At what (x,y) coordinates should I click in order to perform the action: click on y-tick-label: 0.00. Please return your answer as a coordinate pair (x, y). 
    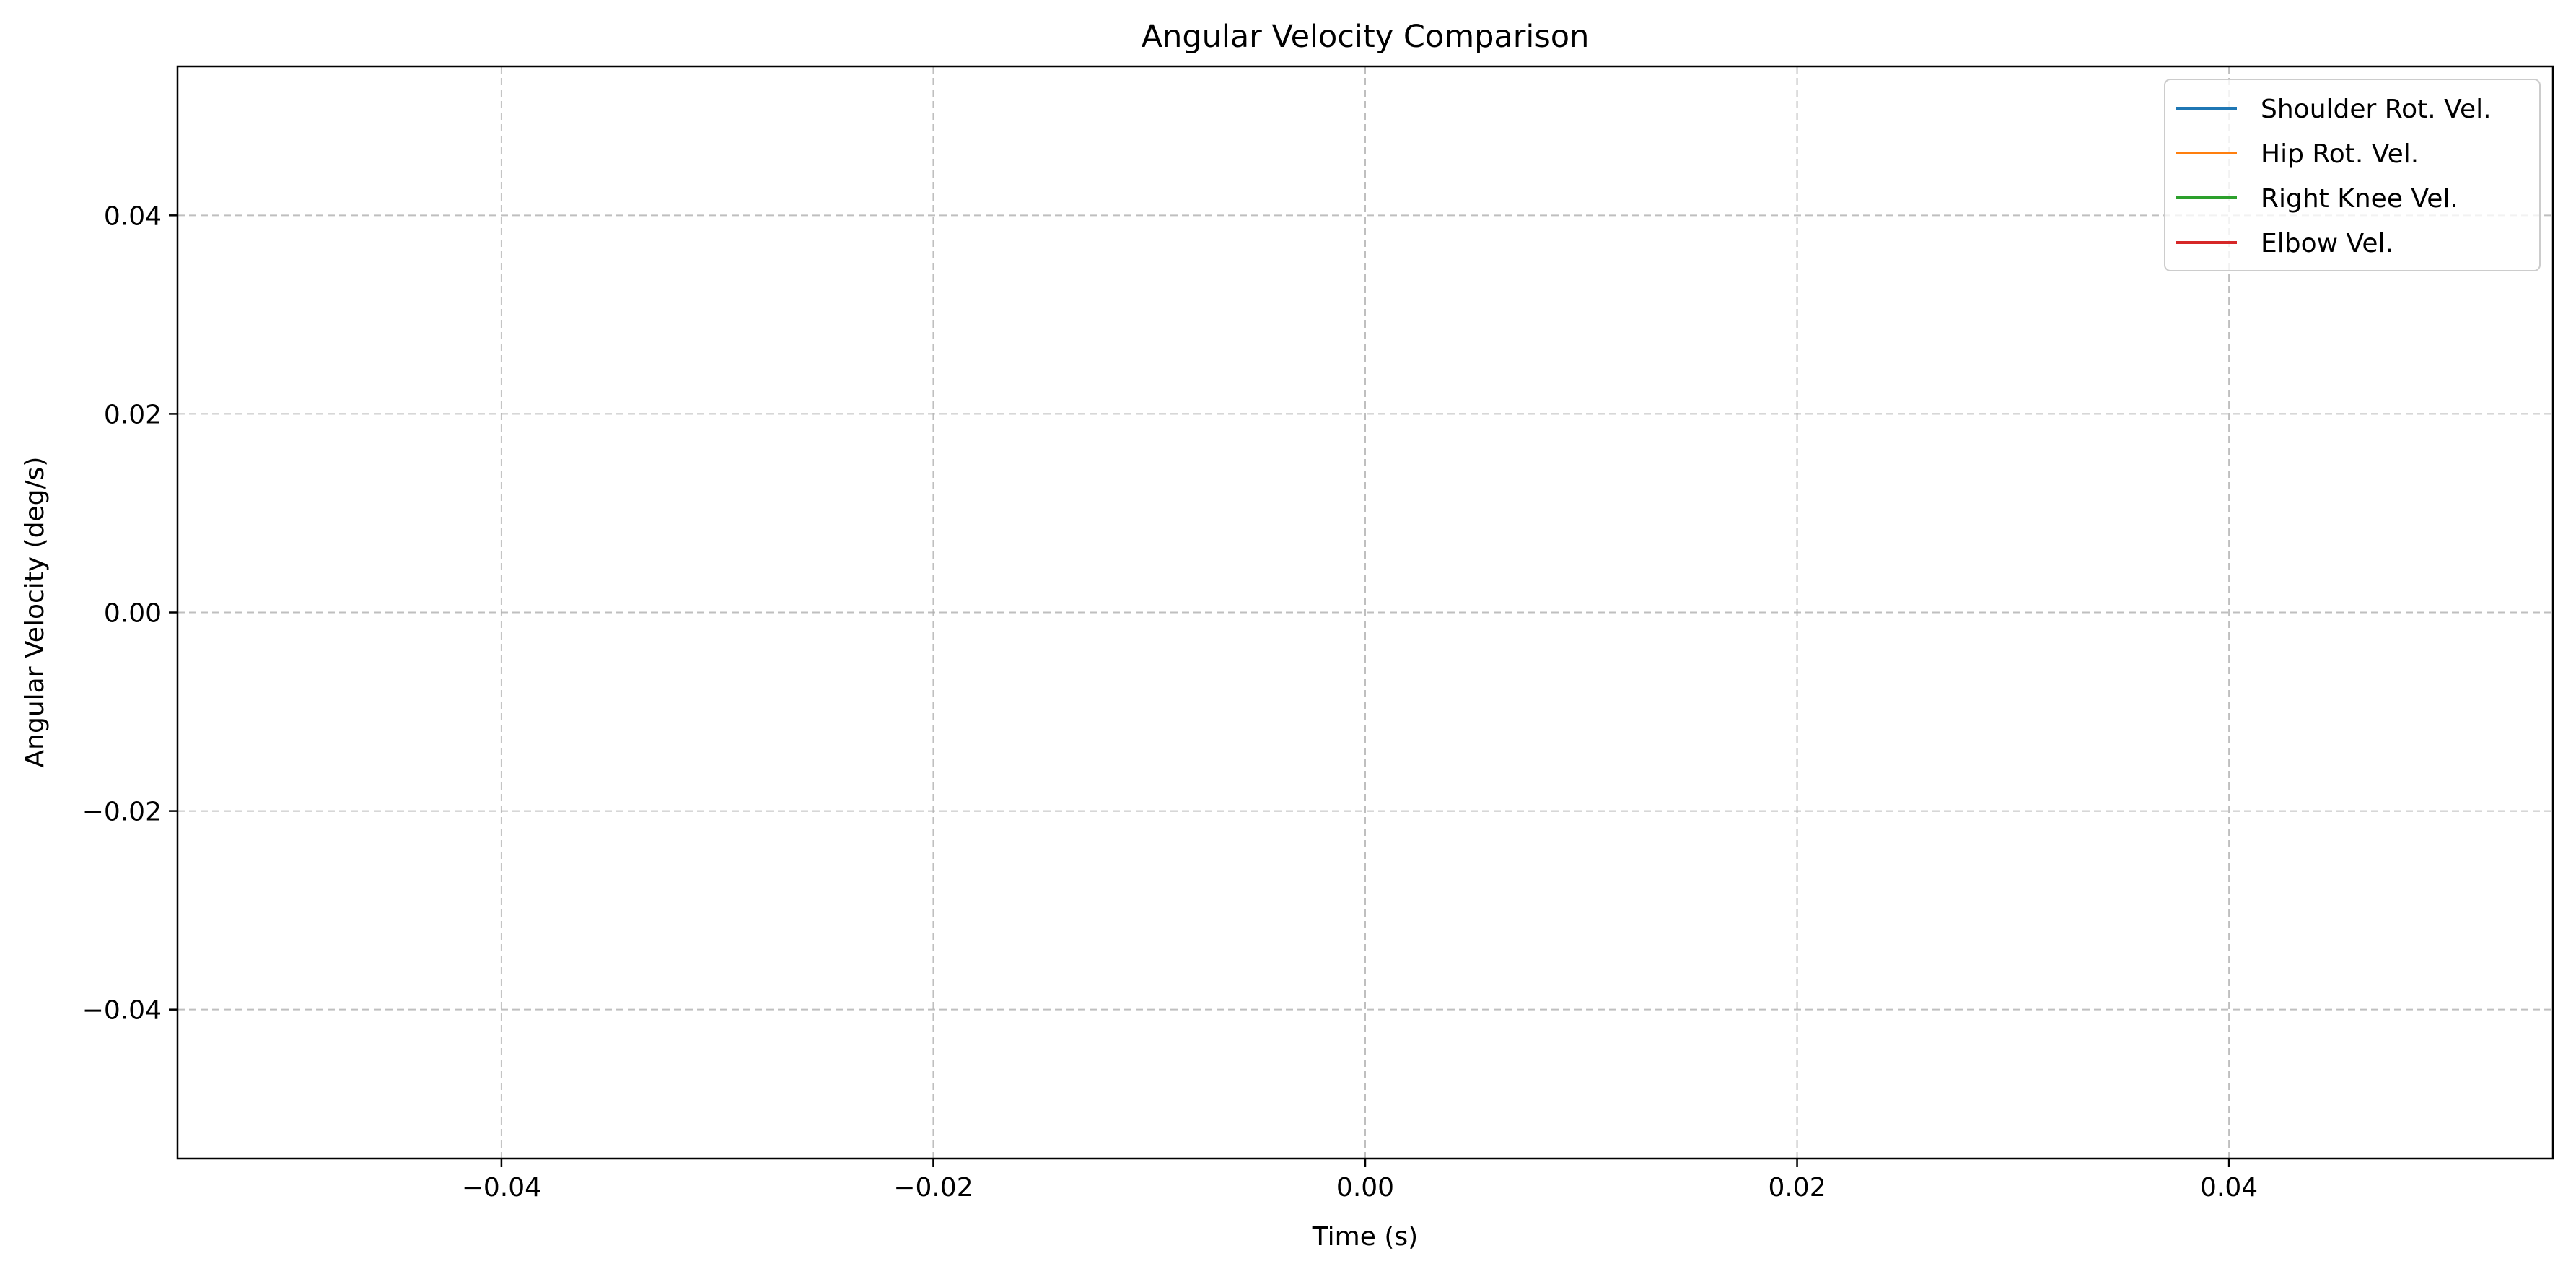
    Looking at the image, I should click on (133, 614).